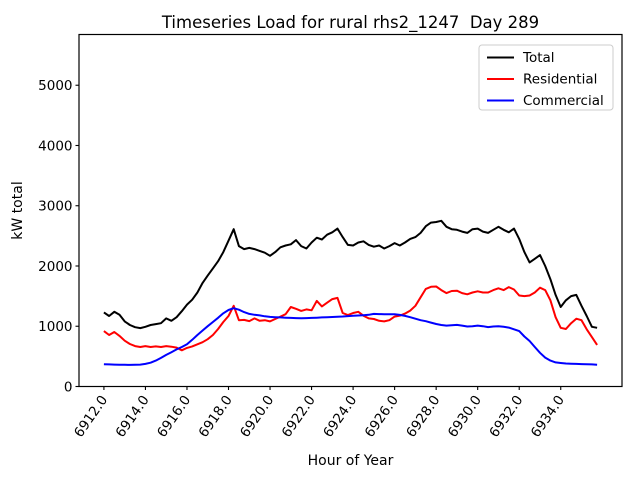 Image resolution: width=640 pixels, height=485 pixels. I want to click on x-tick-label: 6914.0, so click(133, 417).